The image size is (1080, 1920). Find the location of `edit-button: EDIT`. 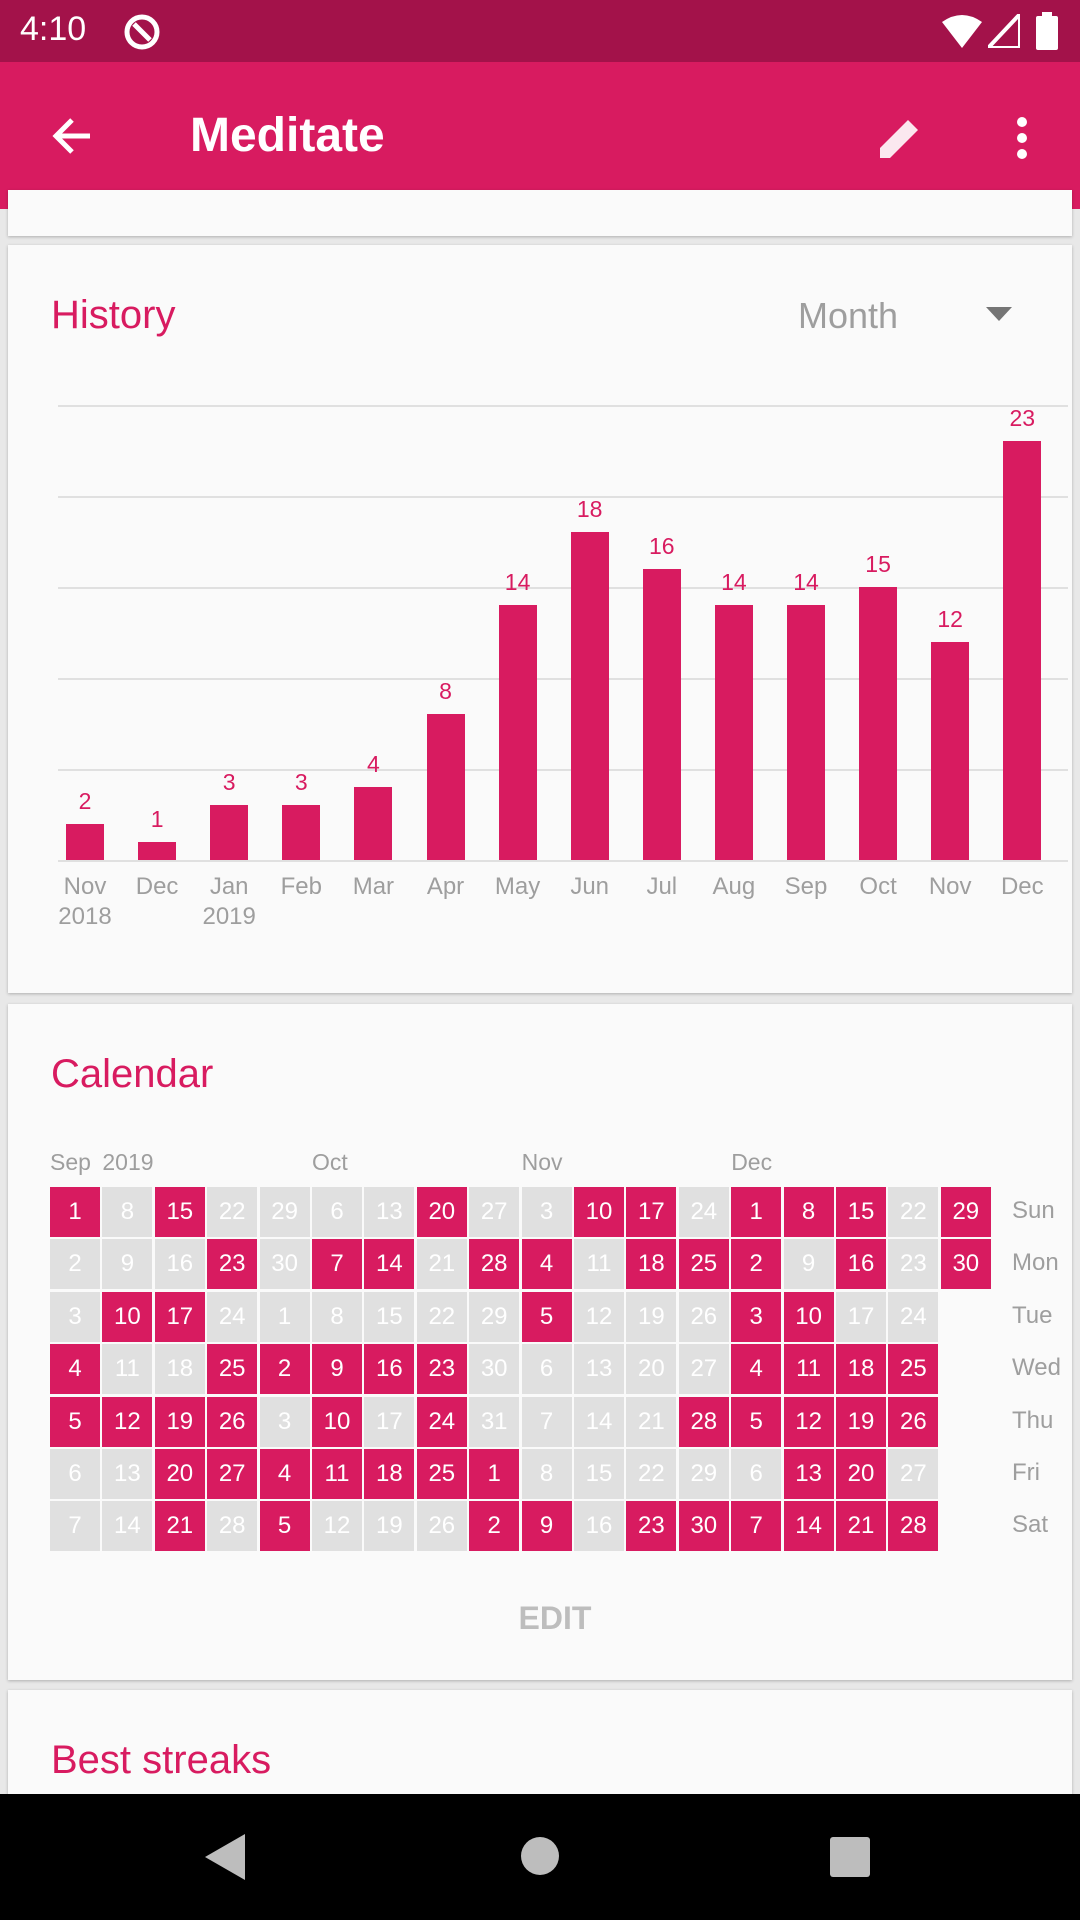

edit-button: EDIT is located at coordinates (555, 1618).